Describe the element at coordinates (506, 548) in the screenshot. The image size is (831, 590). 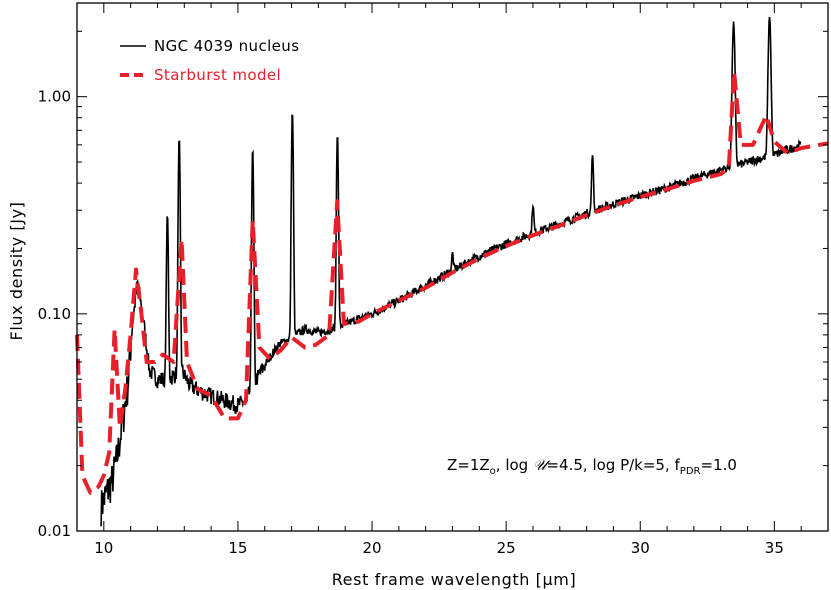
I see `x-tick-label: 25` at that location.